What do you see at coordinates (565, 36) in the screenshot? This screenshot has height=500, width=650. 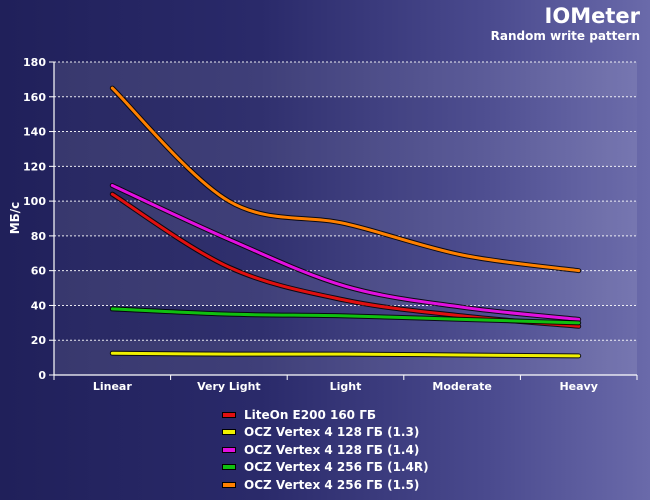 I see `chart-subtitle: Random write pattern` at bounding box center [565, 36].